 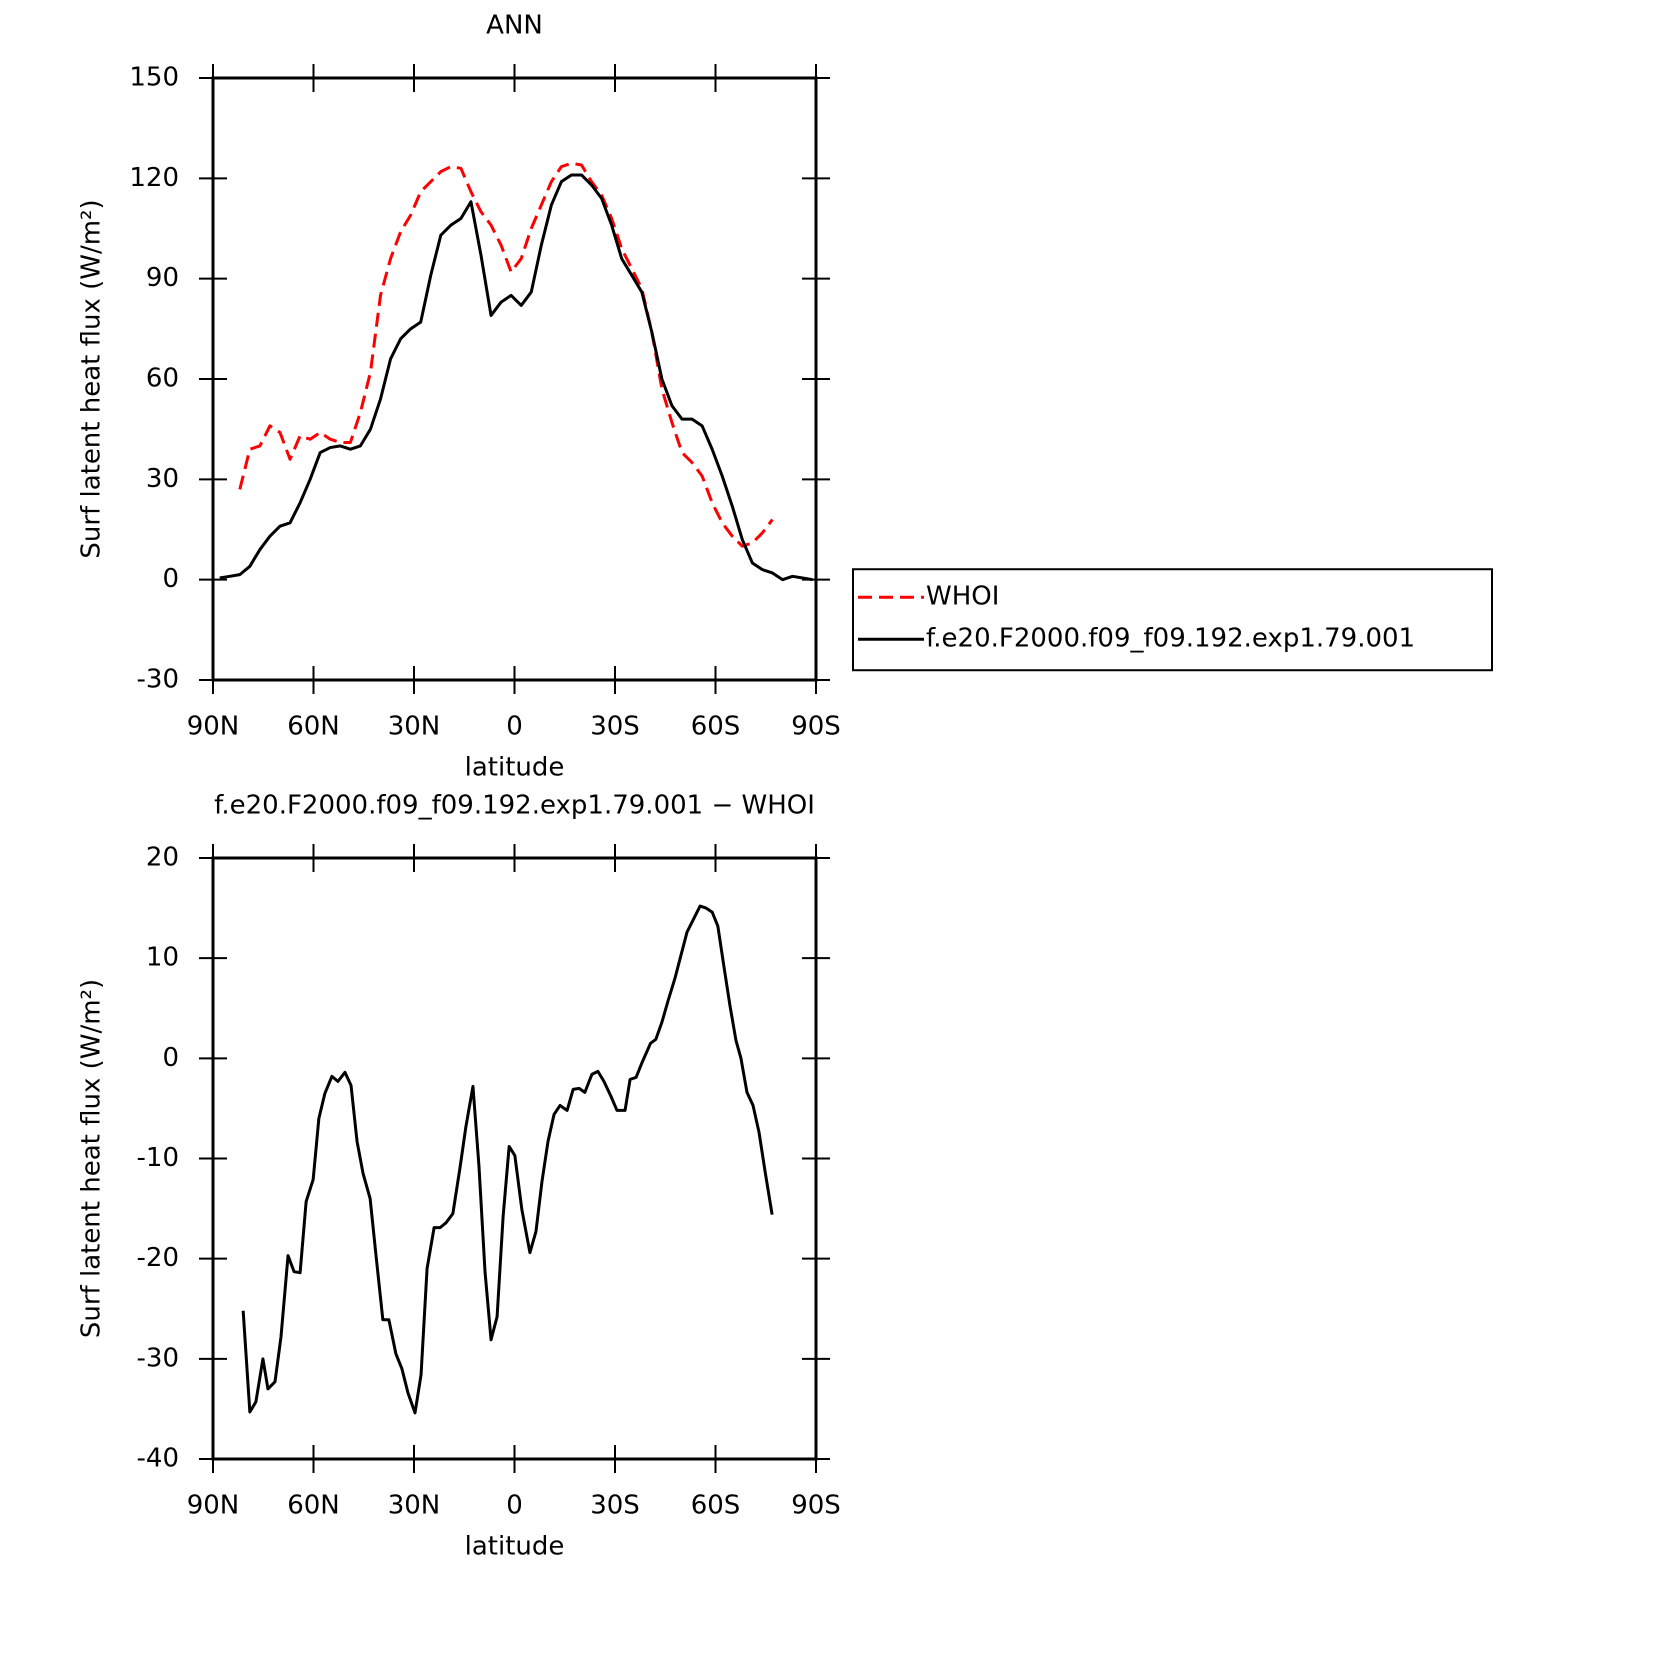 I want to click on y-tick-label: -40, so click(x=158, y=1459).